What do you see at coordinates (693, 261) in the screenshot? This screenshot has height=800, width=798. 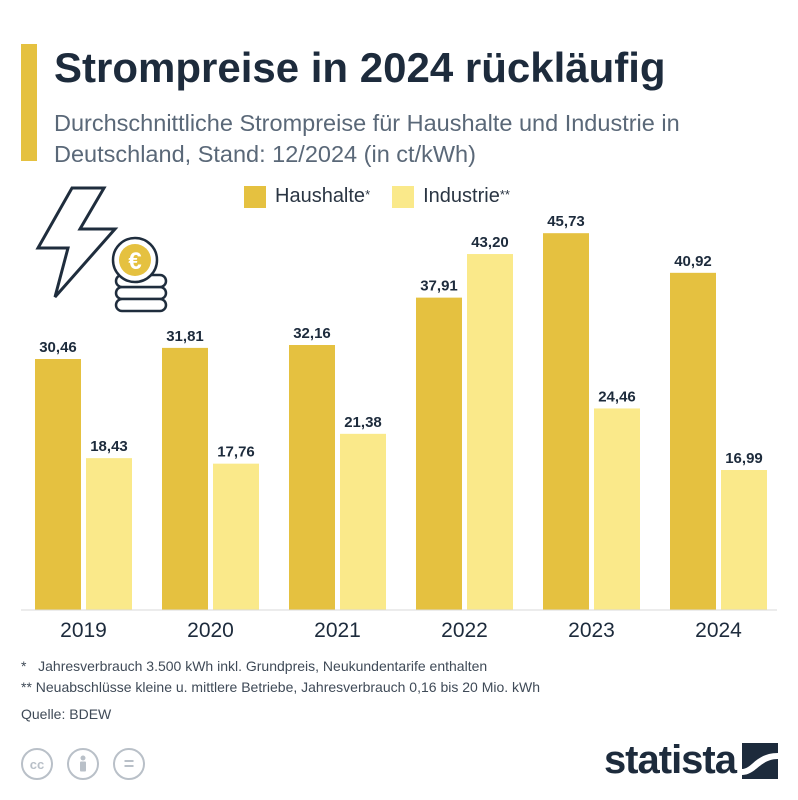 I see `data-label-haushalte-2024: 40,92` at bounding box center [693, 261].